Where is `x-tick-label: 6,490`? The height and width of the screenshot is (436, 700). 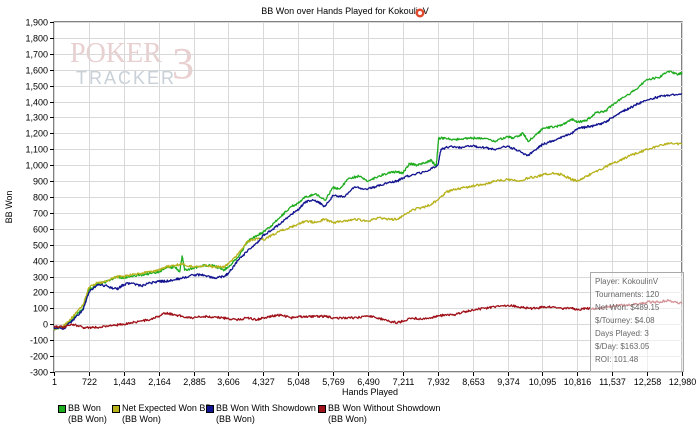 x-tick-label: 6,490 is located at coordinates (368, 382).